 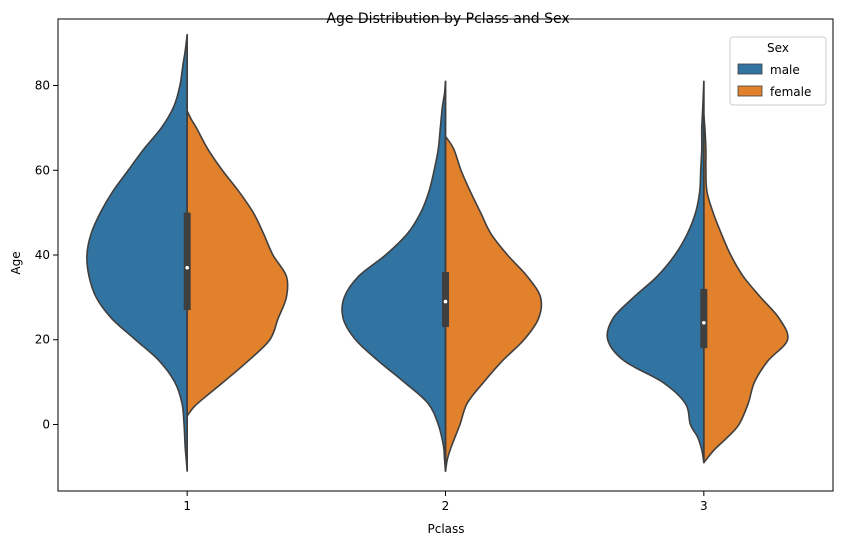 What do you see at coordinates (42, 255) in the screenshot?
I see `y-tick-label-40: 40` at bounding box center [42, 255].